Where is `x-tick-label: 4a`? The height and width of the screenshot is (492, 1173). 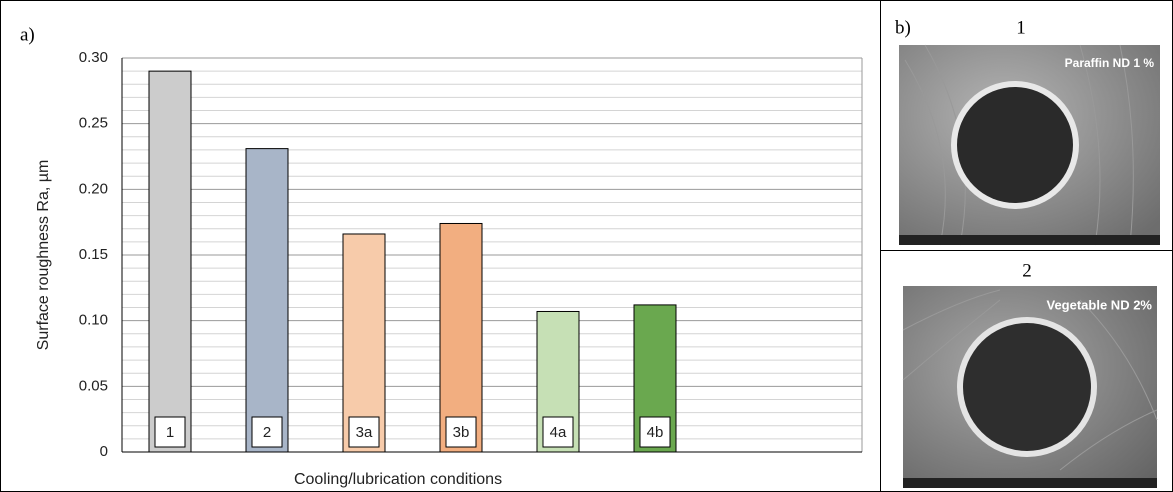
x-tick-label: 4a is located at coordinates (558, 432).